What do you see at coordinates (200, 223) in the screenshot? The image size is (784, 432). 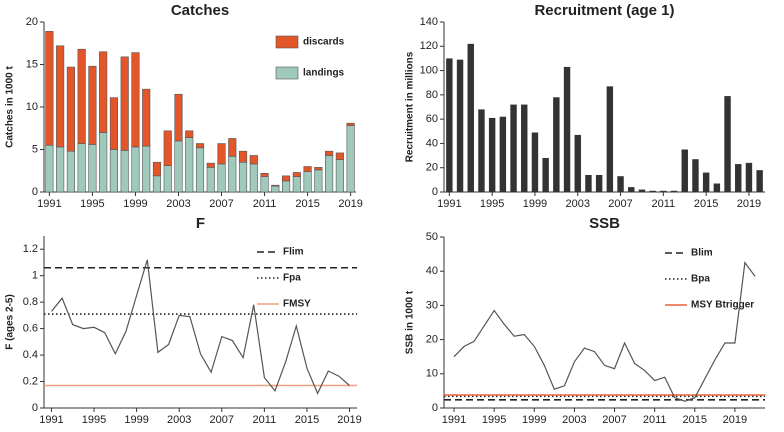 I see `chart-title: F` at bounding box center [200, 223].